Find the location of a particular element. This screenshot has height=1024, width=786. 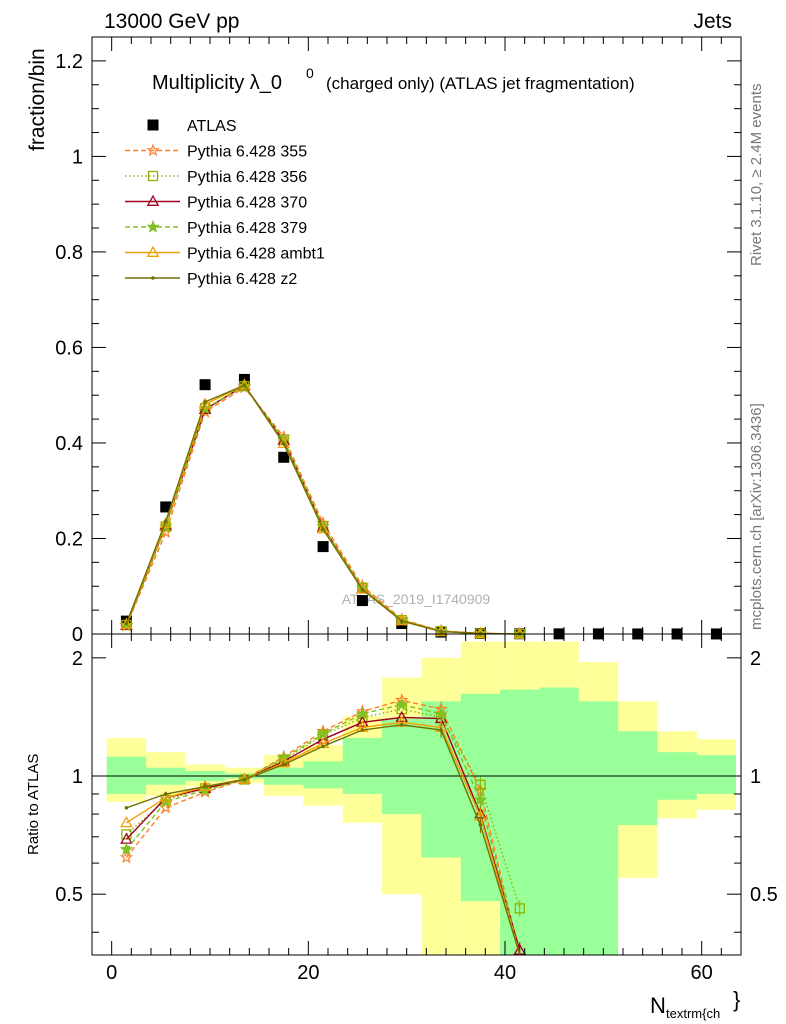

ratio-point-p355 is located at coordinates (126, 857).